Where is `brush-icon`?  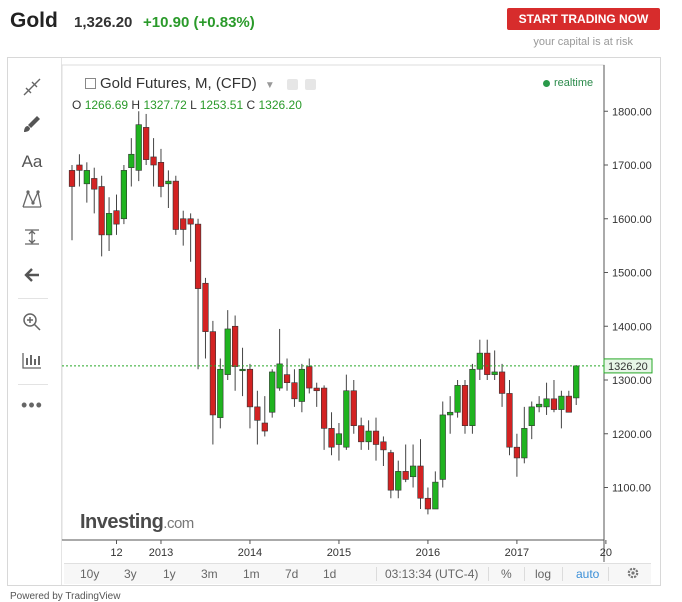 brush-icon is located at coordinates (32, 124).